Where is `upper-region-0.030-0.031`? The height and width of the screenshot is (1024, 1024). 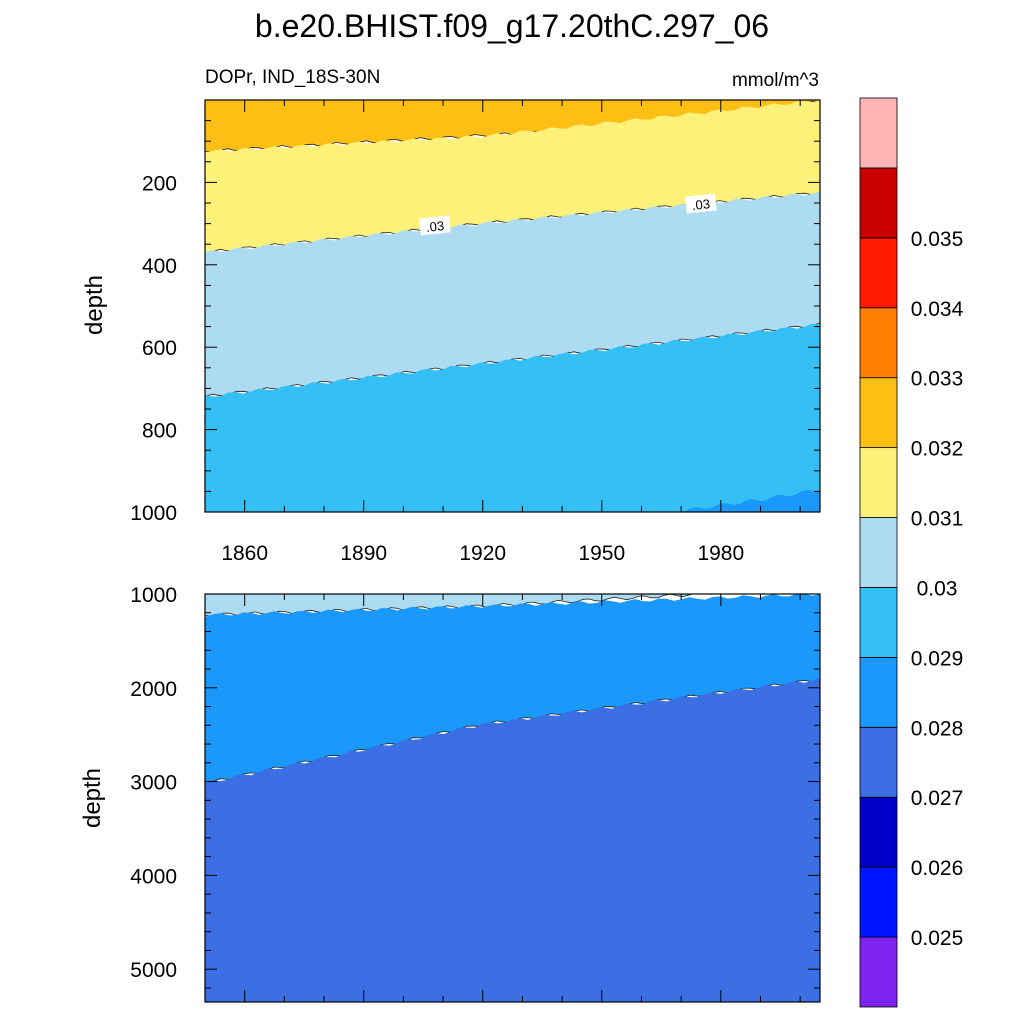 upper-region-0.030-0.031 is located at coordinates (512, 177).